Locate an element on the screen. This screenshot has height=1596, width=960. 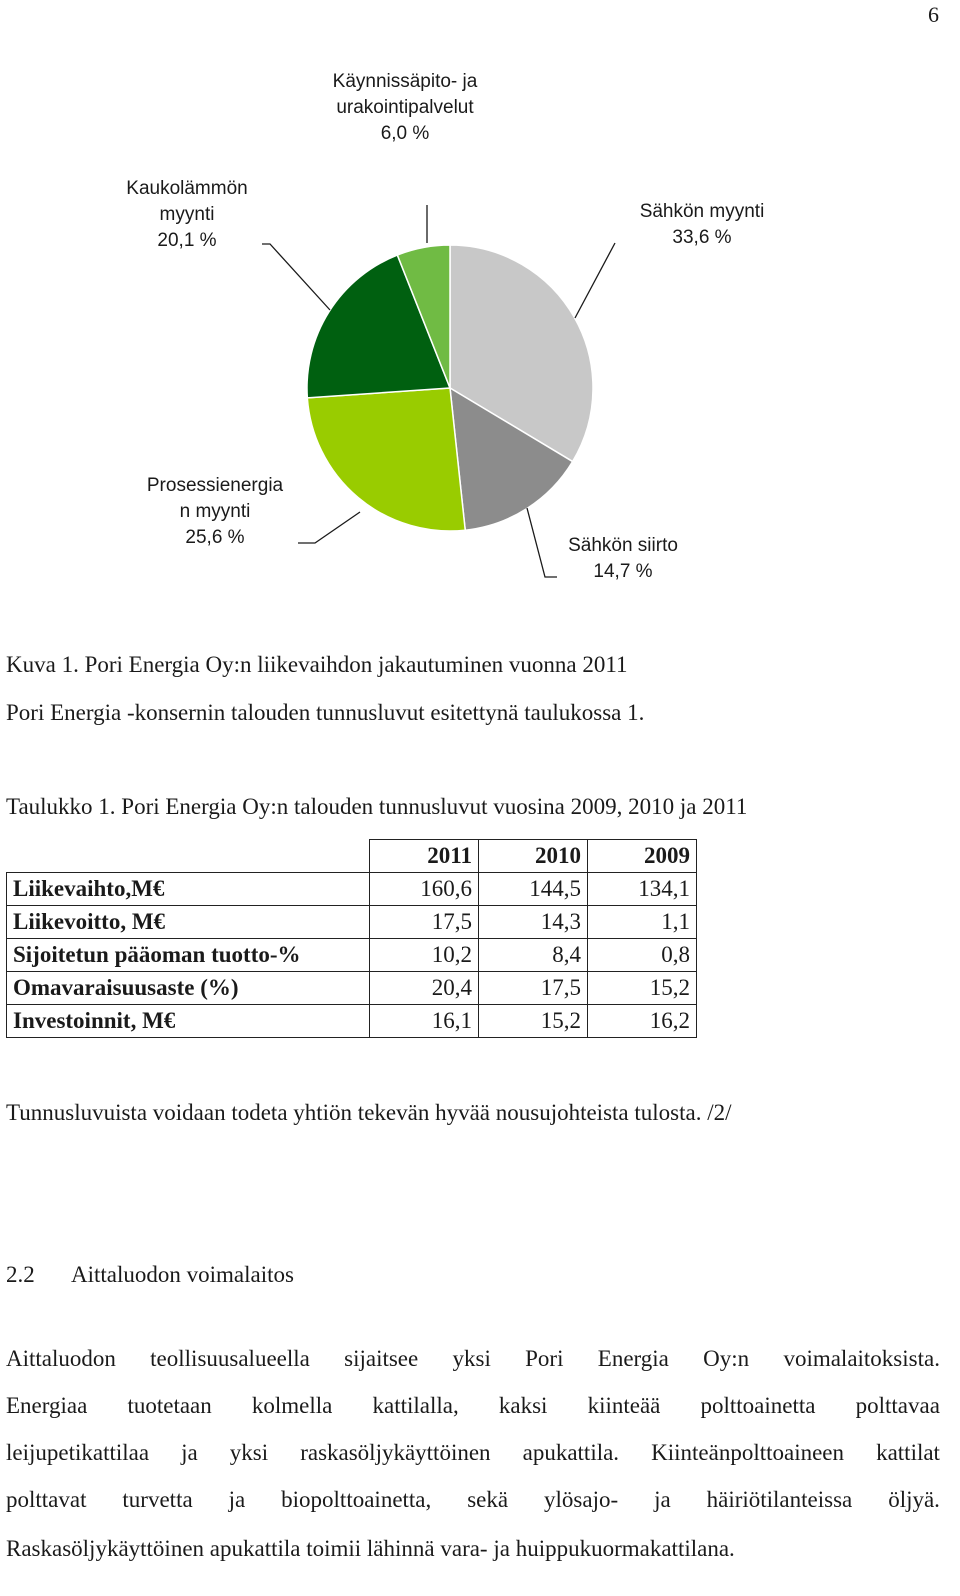
cell-value: 10,2 is located at coordinates (424, 955).